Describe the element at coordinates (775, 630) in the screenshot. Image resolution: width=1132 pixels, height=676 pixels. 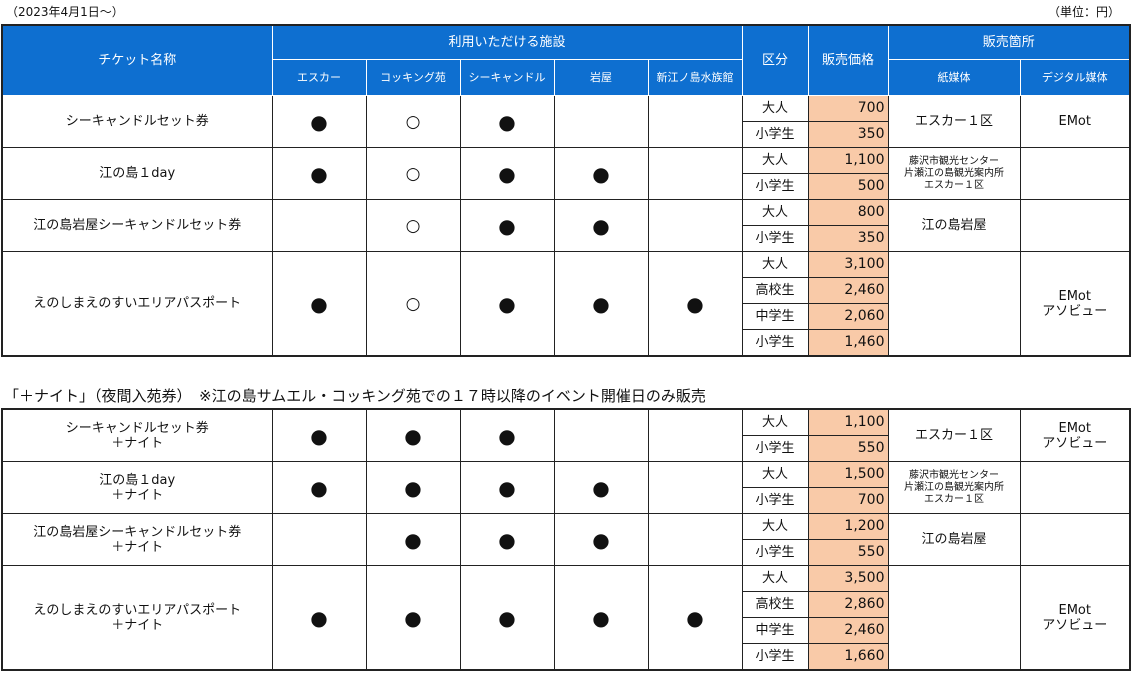
I see `category-cell: 中学生` at that location.